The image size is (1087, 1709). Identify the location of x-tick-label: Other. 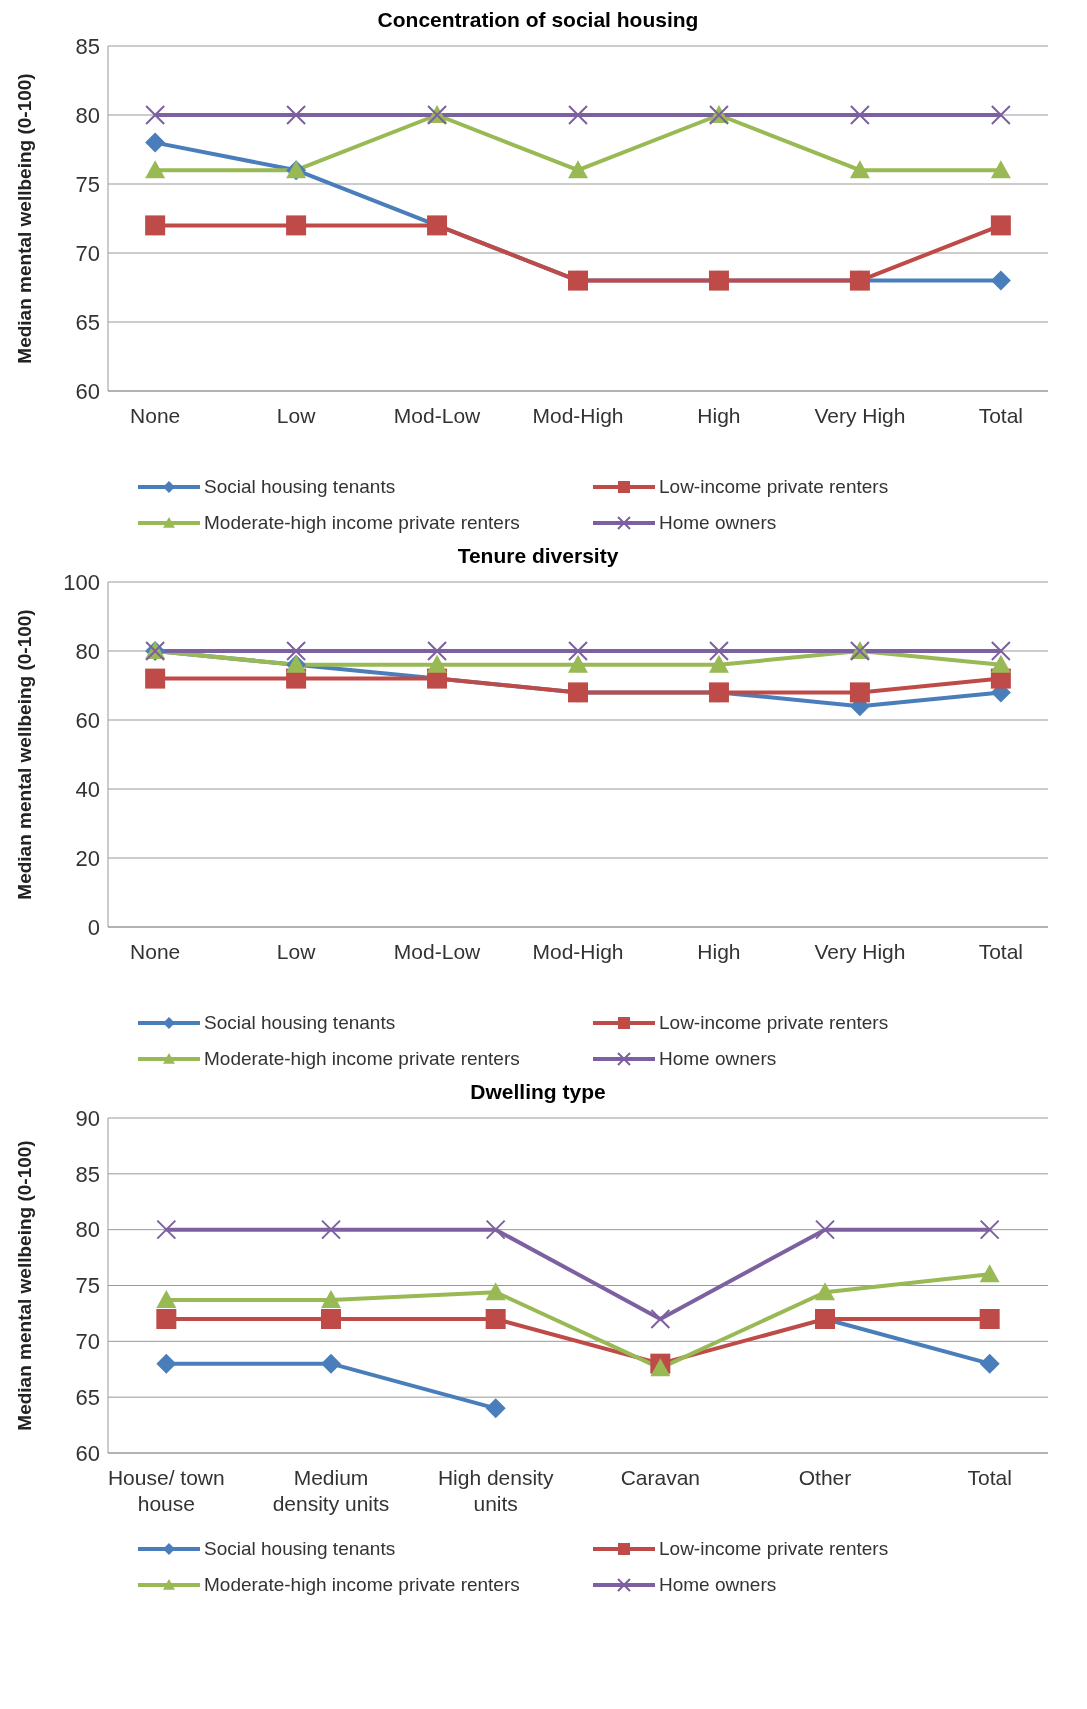
(825, 1477).